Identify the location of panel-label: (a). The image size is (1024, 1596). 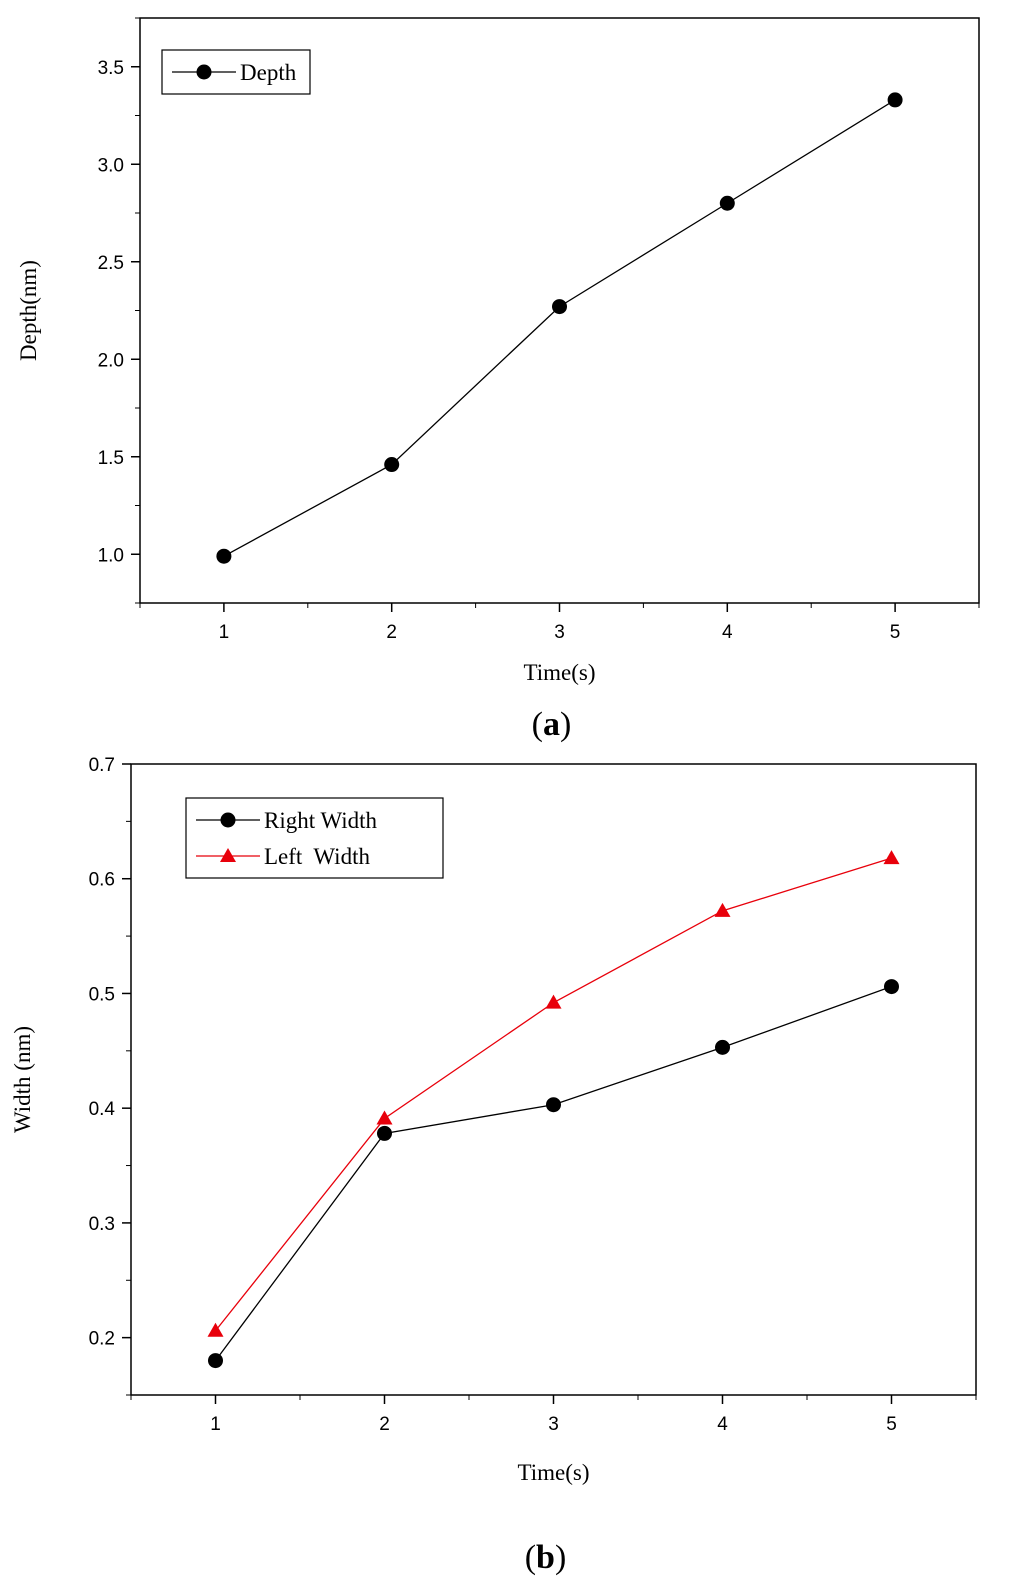
(552, 724).